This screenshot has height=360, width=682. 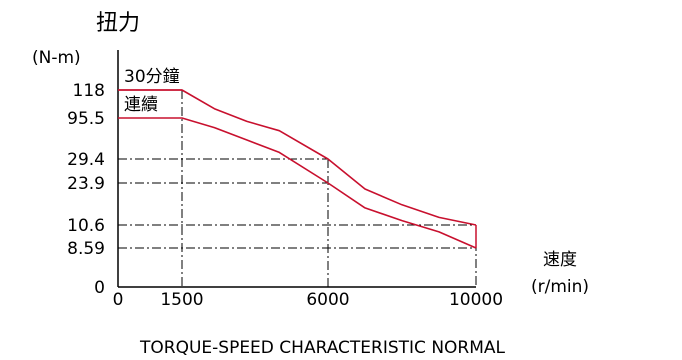 What do you see at coordinates (86, 249) in the screenshot?
I see `y-tick-label: 8.59` at bounding box center [86, 249].